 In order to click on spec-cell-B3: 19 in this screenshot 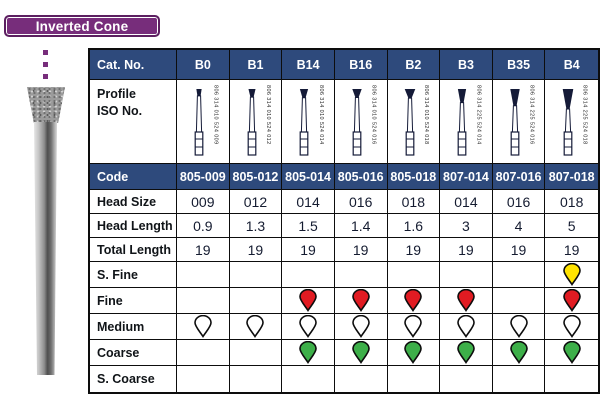, I will do `click(466, 250)`.